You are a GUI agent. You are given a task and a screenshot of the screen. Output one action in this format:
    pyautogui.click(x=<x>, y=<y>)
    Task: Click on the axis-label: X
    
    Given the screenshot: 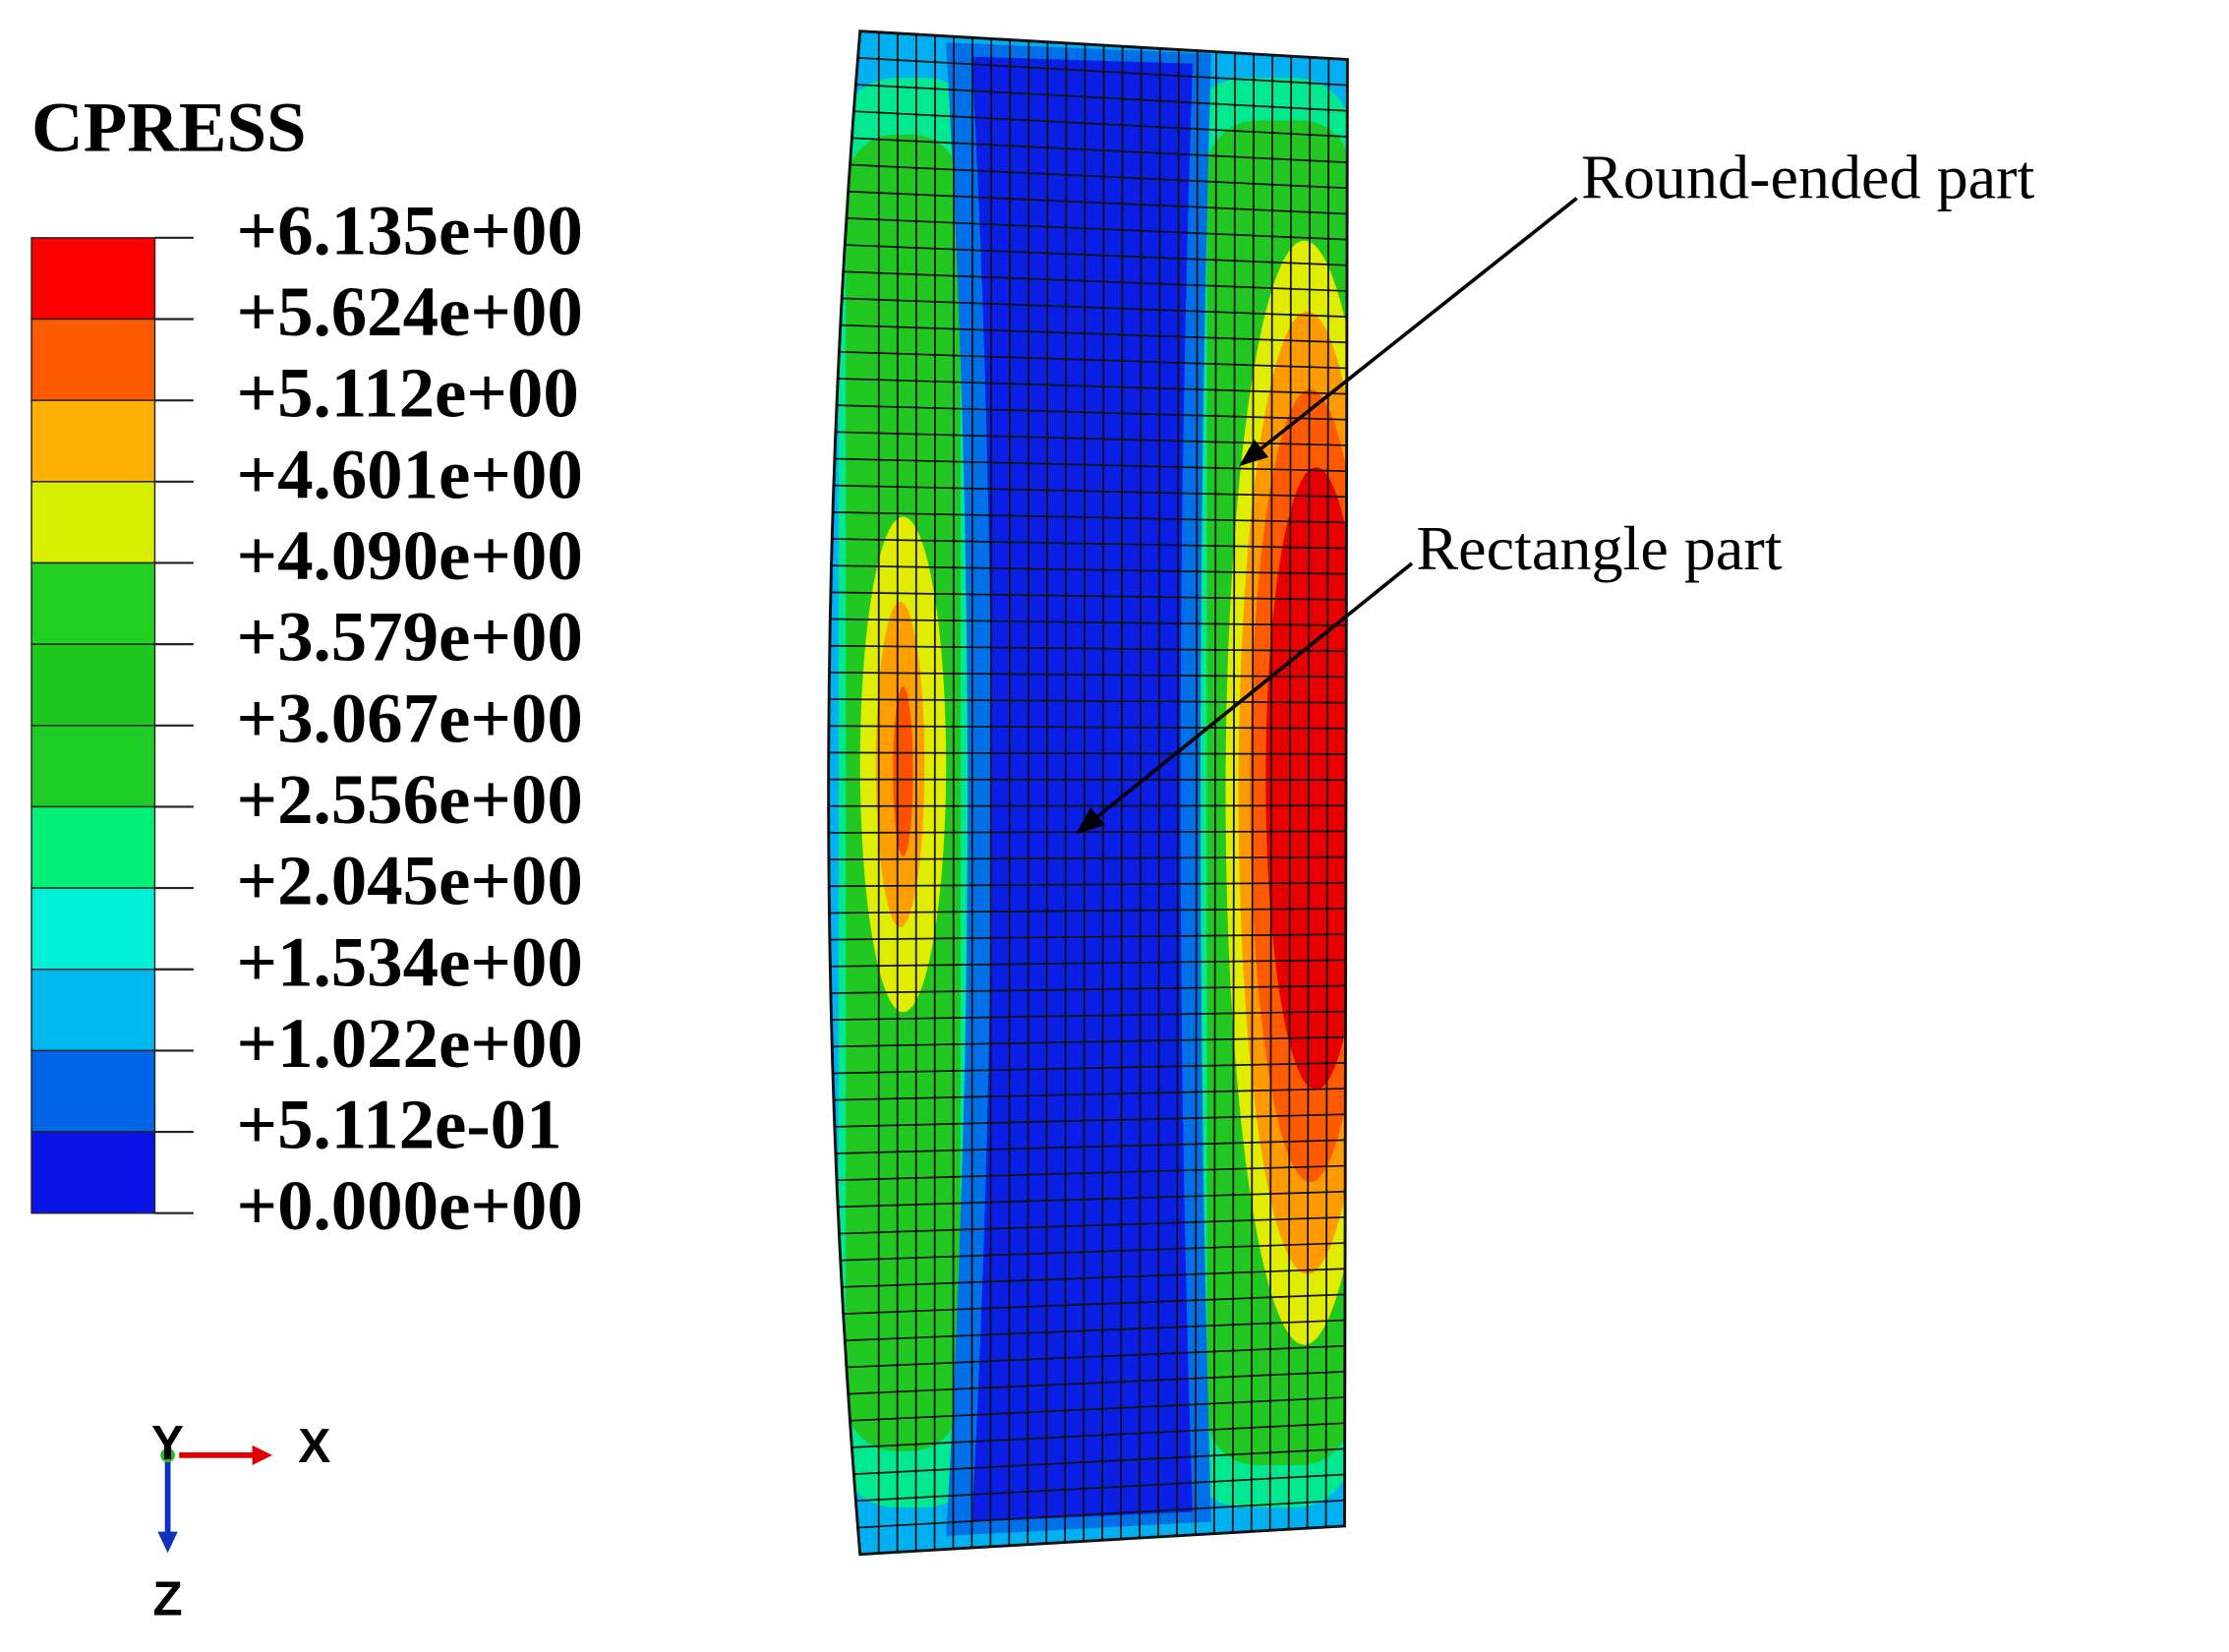 What is the action you would take?
    pyautogui.click(x=314, y=1446)
    